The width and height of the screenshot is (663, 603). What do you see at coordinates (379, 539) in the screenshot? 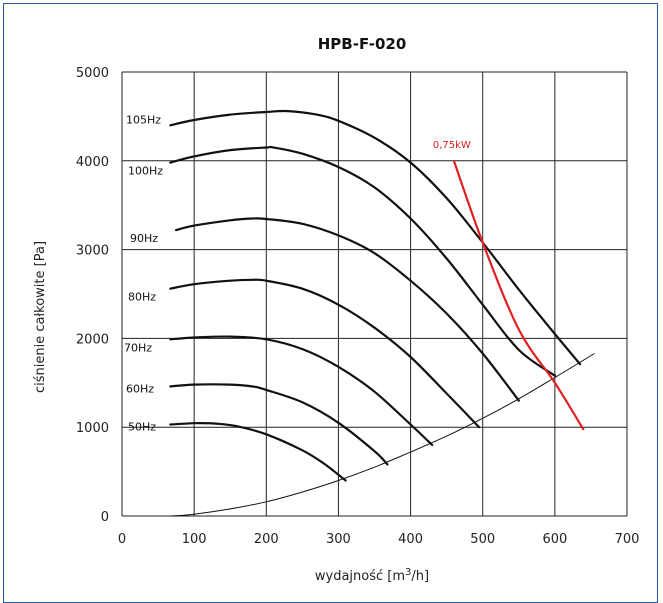
I see `x-axis-ticks: 0 100 200 300 400 500 600 700` at bounding box center [379, 539].